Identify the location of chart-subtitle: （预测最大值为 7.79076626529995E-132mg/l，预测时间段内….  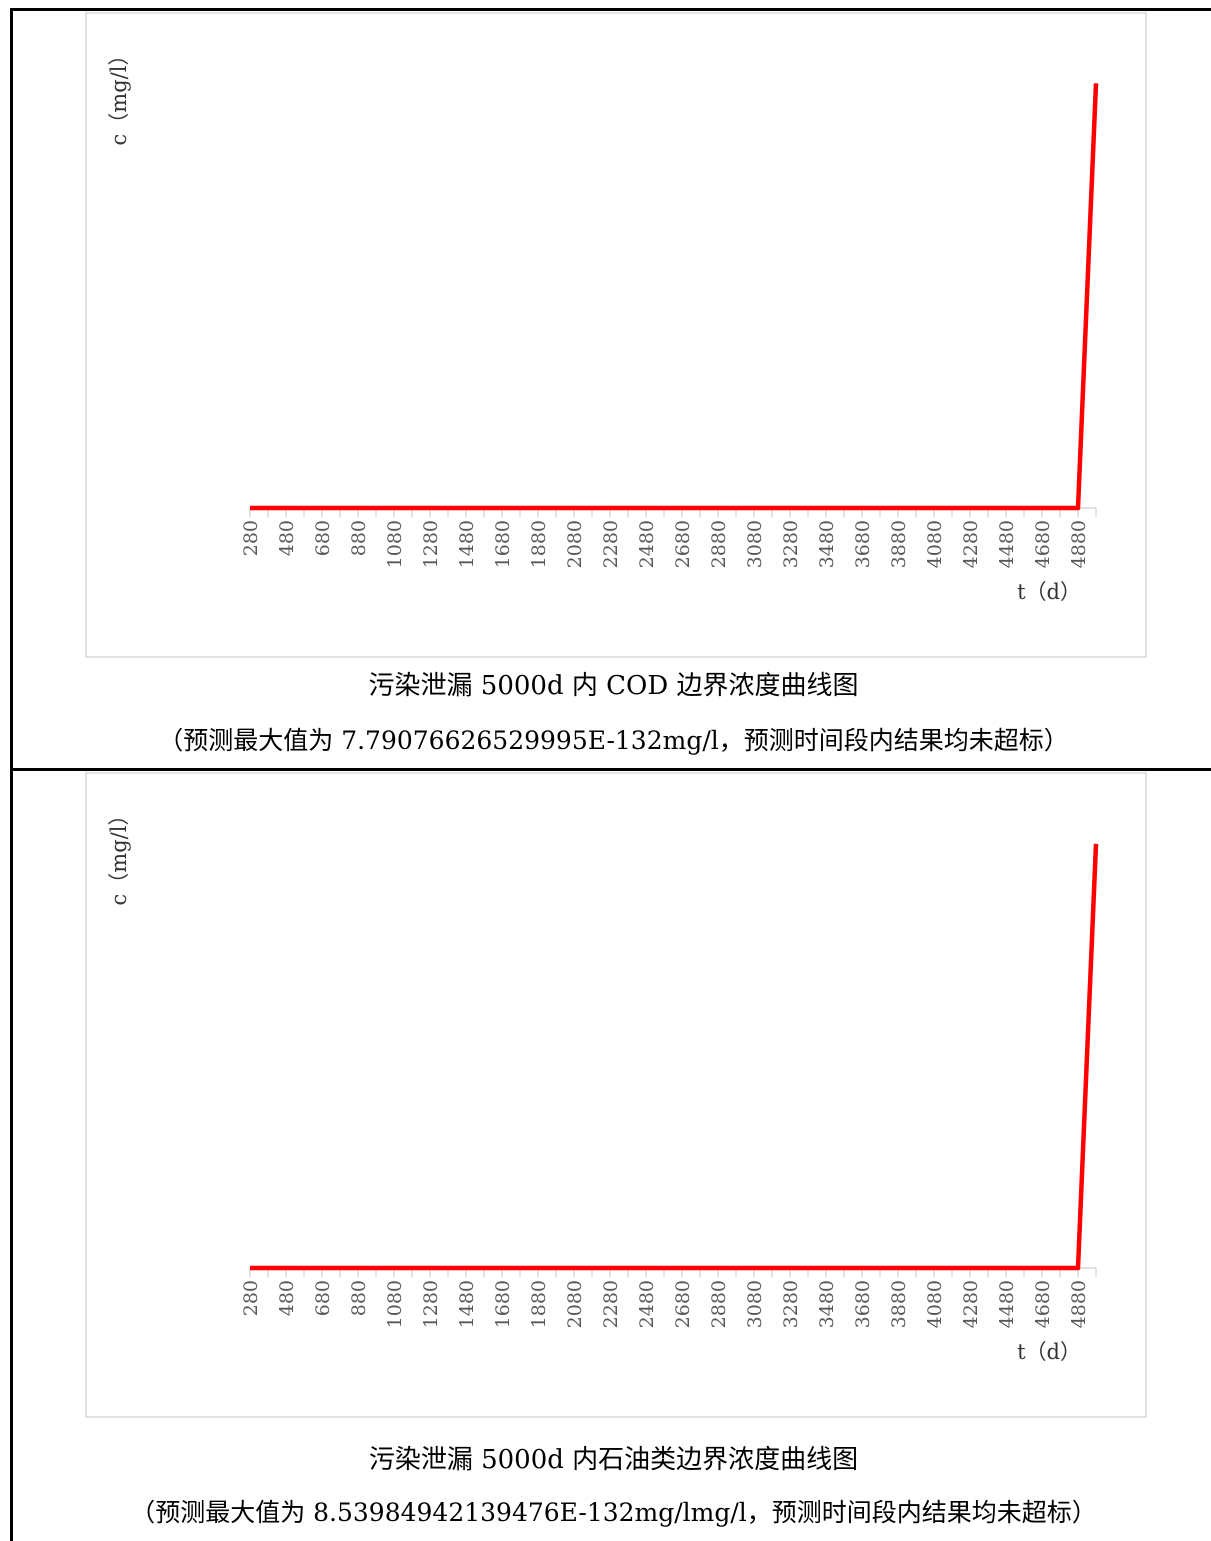
(613, 740).